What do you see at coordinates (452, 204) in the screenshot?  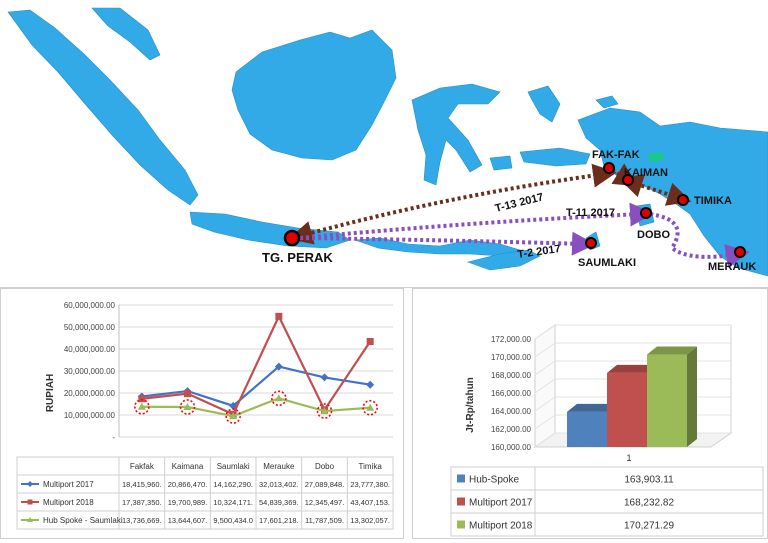 I see `route-t13` at bounding box center [452, 204].